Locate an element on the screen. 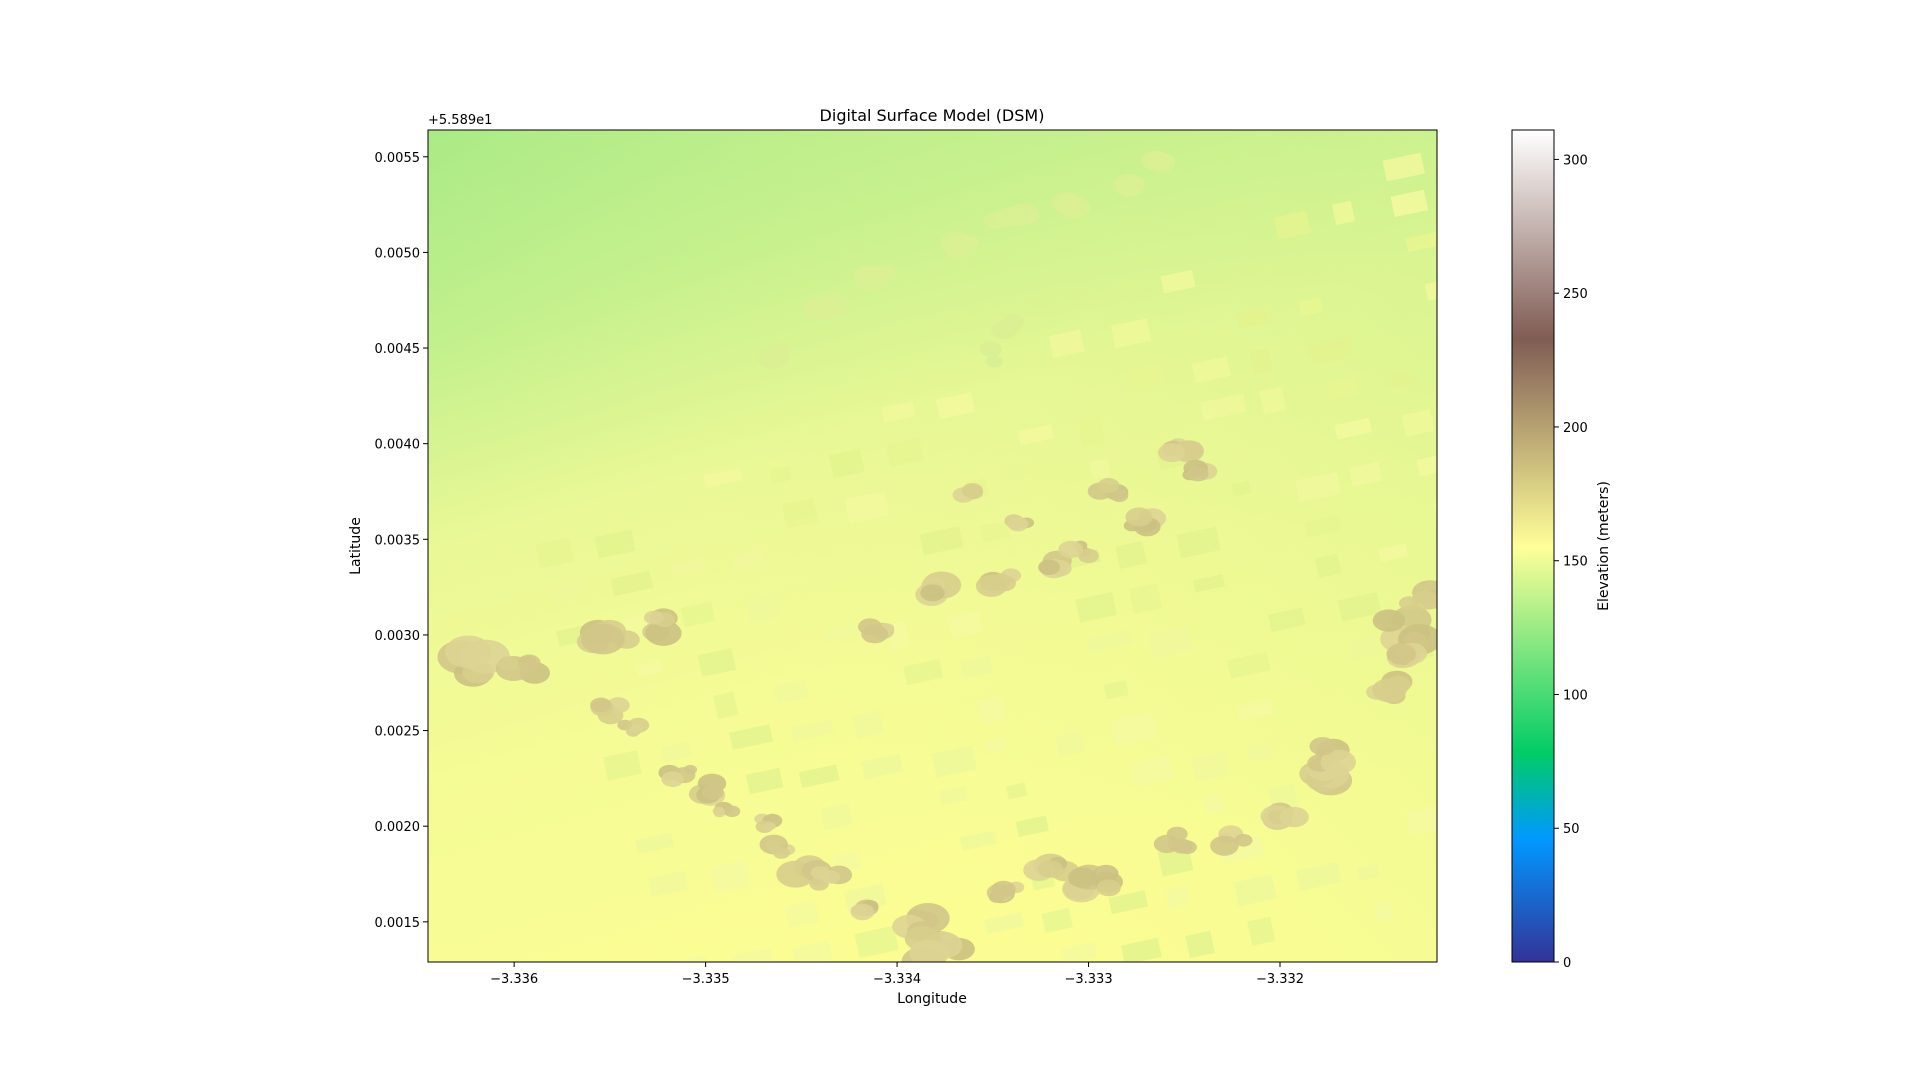 The width and height of the screenshot is (1907, 1068). y-tick-label-4: 0.0035 is located at coordinates (398, 540).